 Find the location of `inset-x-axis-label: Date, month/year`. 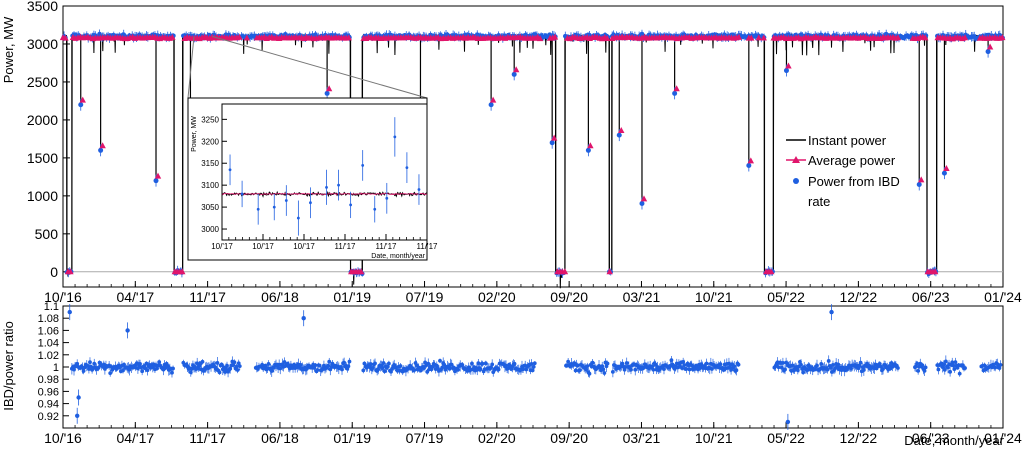

inset-x-axis-label: Date, month/year is located at coordinates (398, 256).